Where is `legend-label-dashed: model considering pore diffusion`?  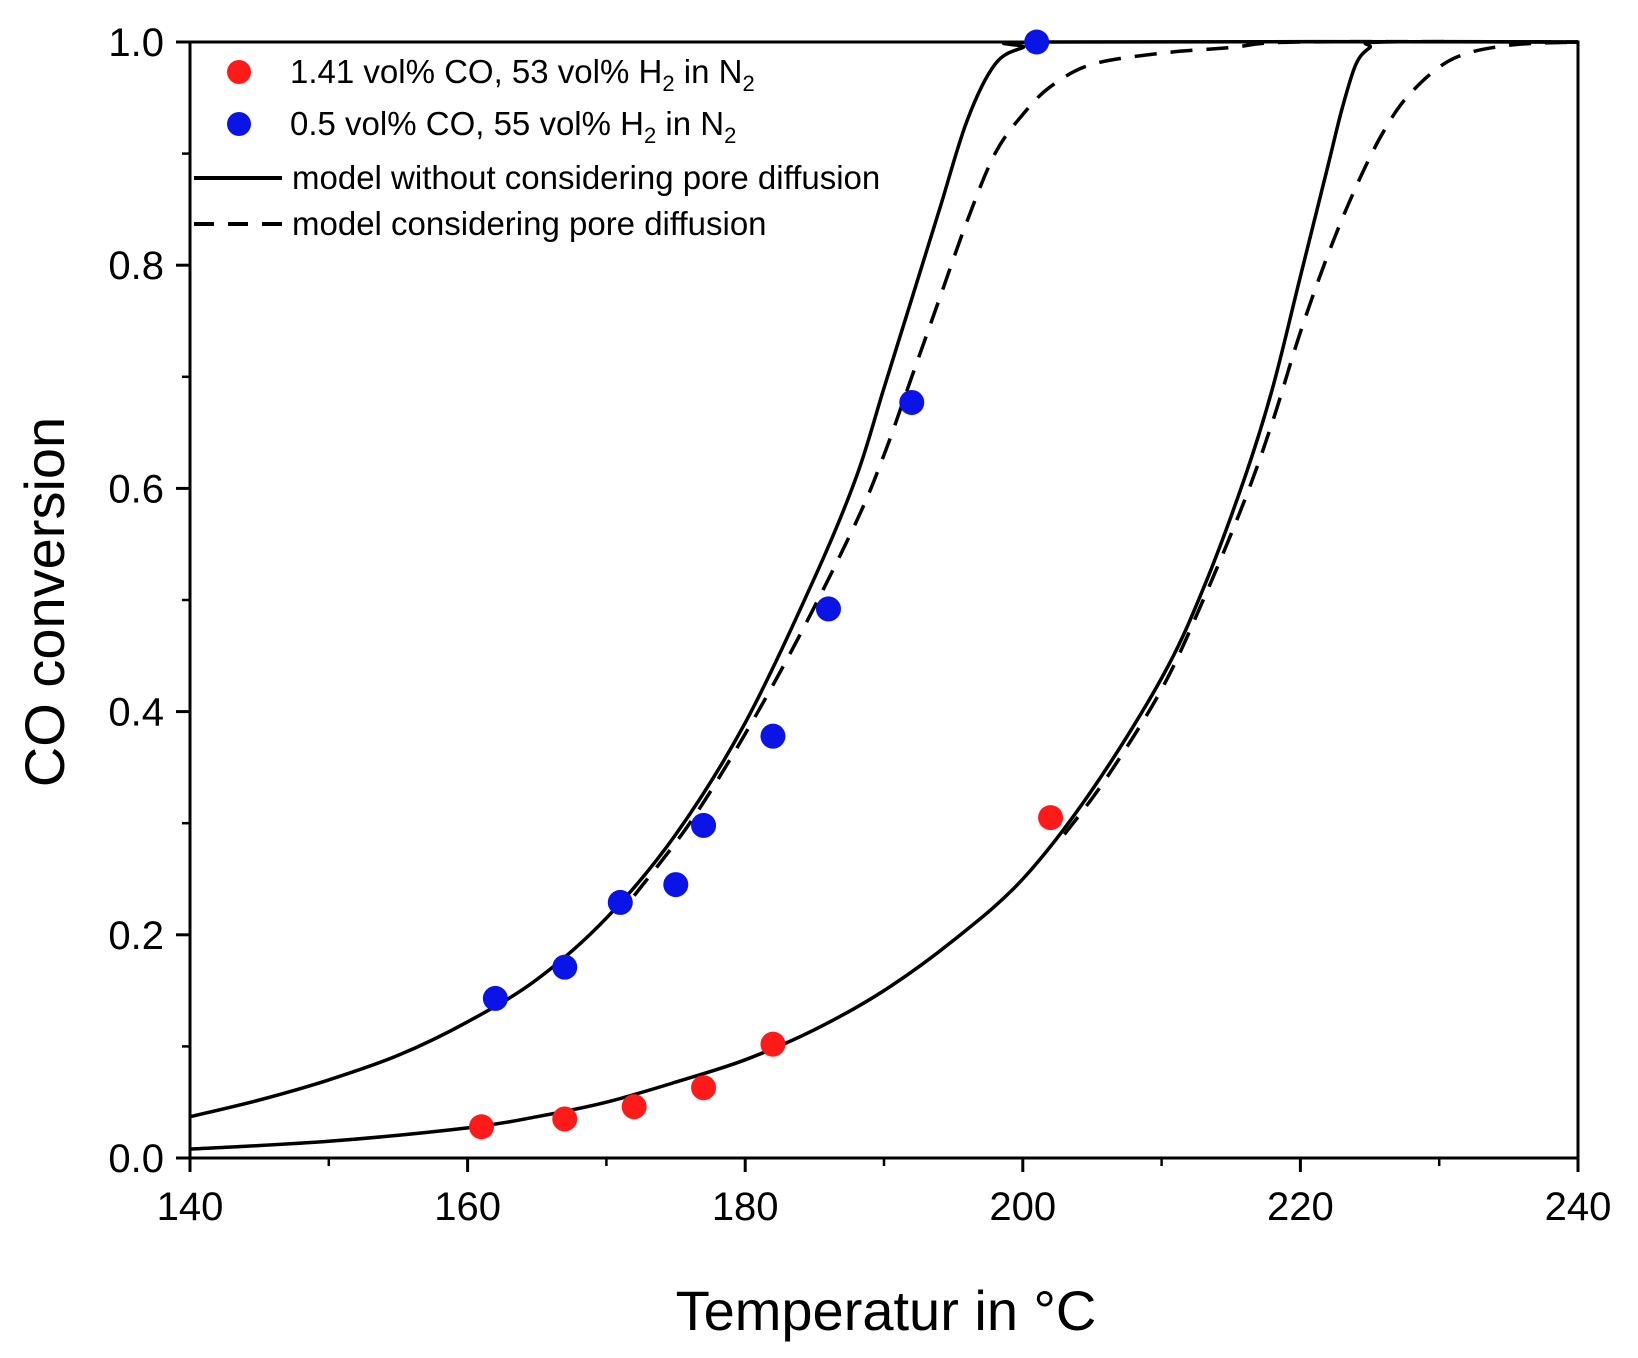 legend-label-dashed: model considering pore diffusion is located at coordinates (529, 223).